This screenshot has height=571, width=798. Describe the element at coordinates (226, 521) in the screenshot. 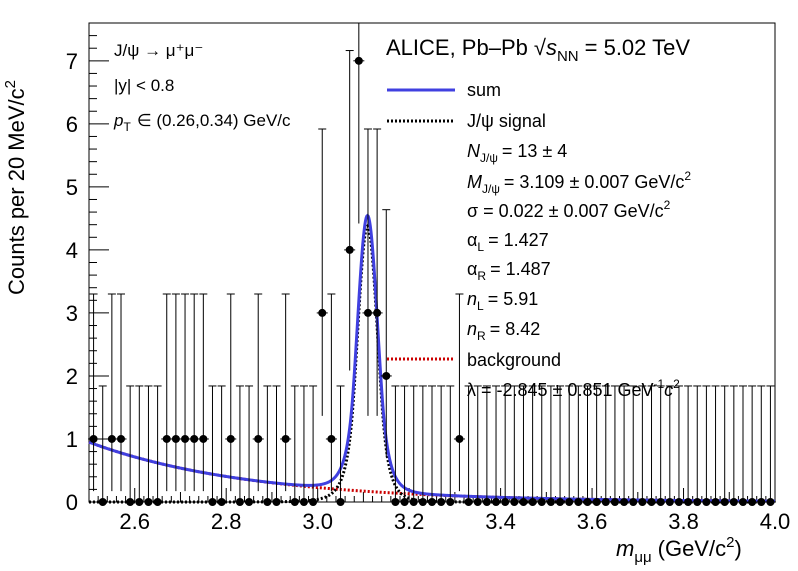

I see `x-tick-label: 2.8` at that location.